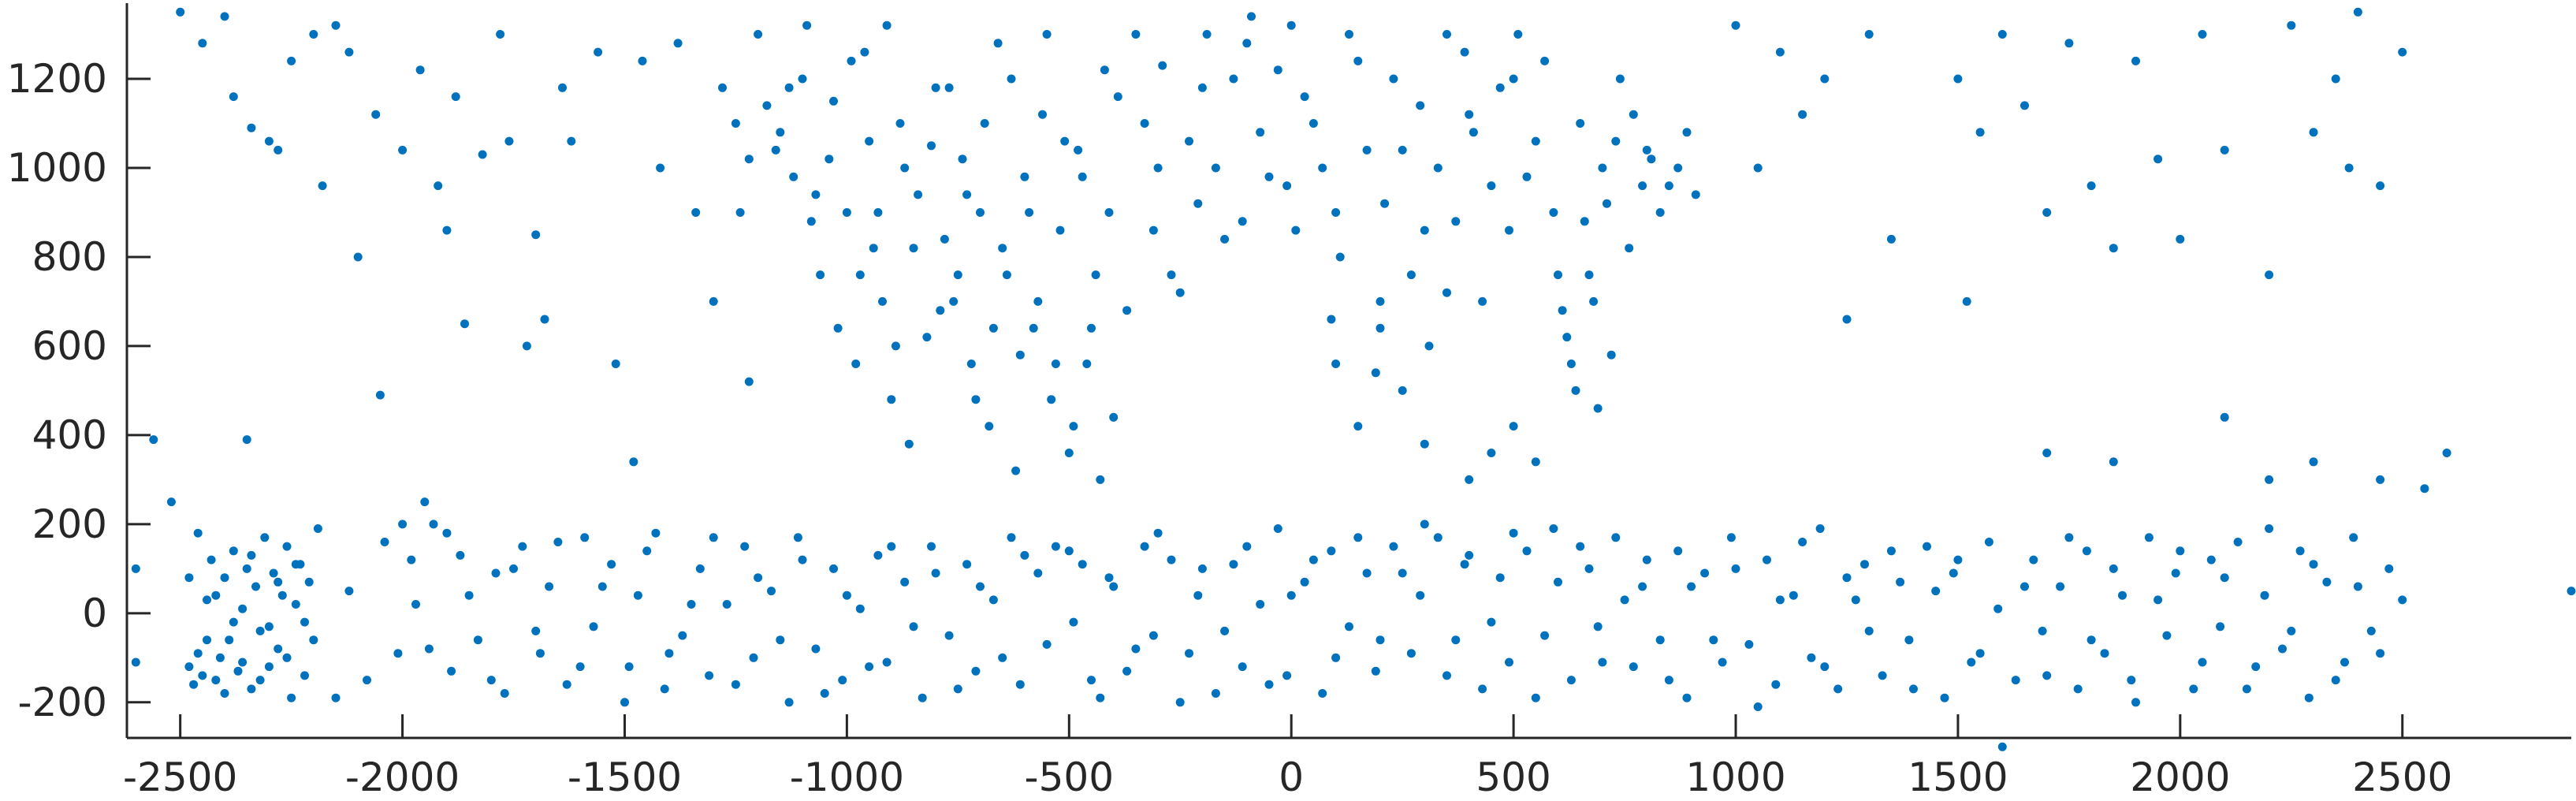 The width and height of the screenshot is (2576, 801). Describe the element at coordinates (94, 613) in the screenshot. I see `y-tick-label: 0` at that location.